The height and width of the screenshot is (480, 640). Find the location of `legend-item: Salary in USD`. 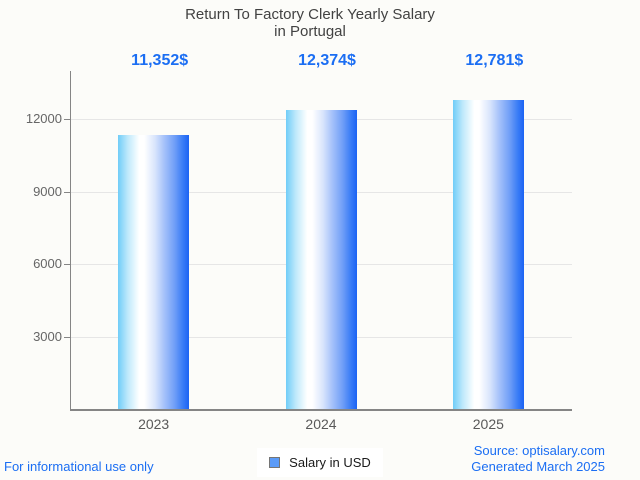

legend-item: Salary in USD is located at coordinates (320, 462).